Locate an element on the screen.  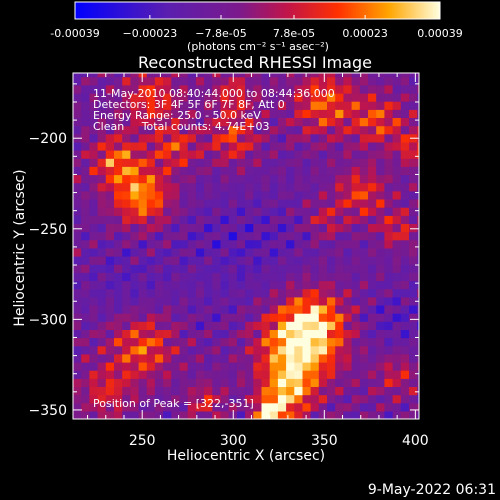
colorbar-tick-label: 0.00039 is located at coordinates (440, 33).